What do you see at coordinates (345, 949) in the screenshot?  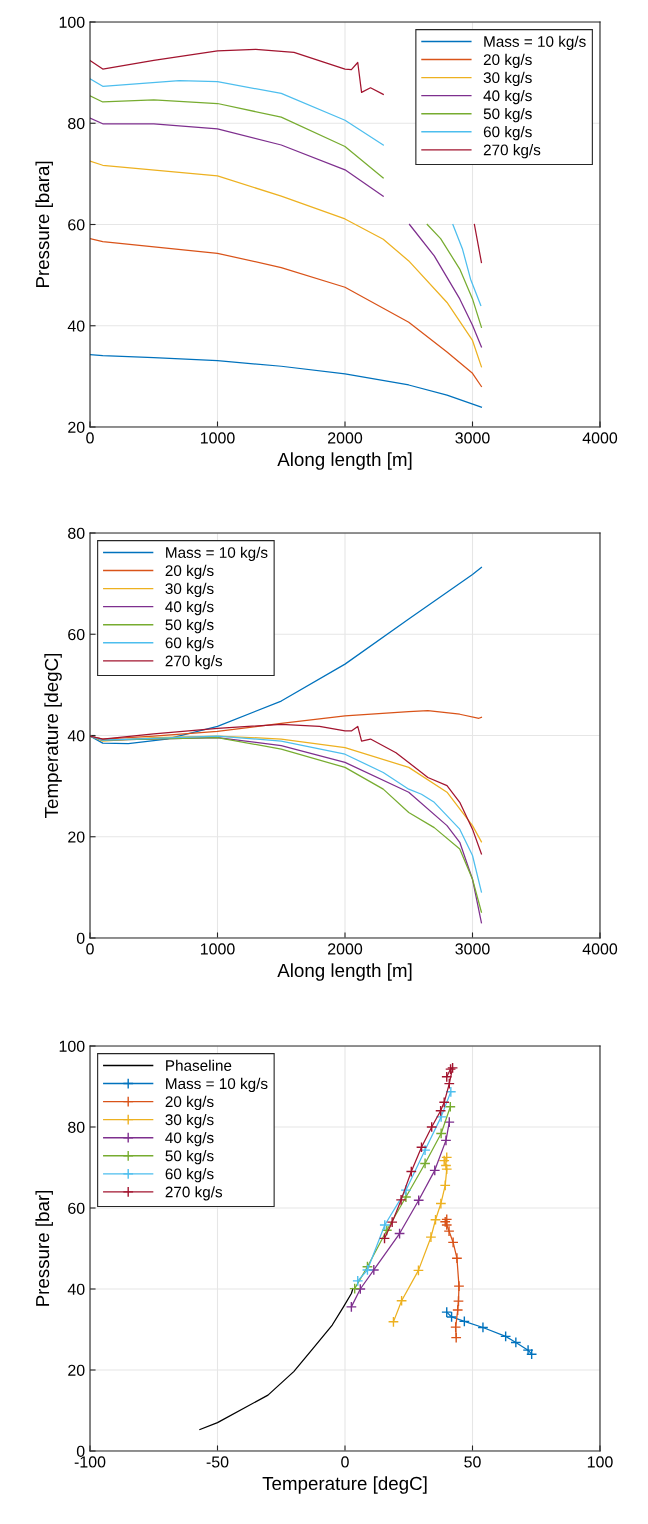 I see `x-tick-label: 2000` at bounding box center [345, 949].